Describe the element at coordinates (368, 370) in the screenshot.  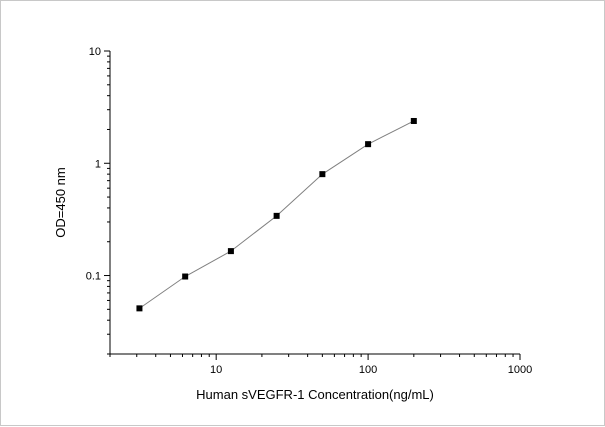
I see `x-tick-label: 100` at that location.